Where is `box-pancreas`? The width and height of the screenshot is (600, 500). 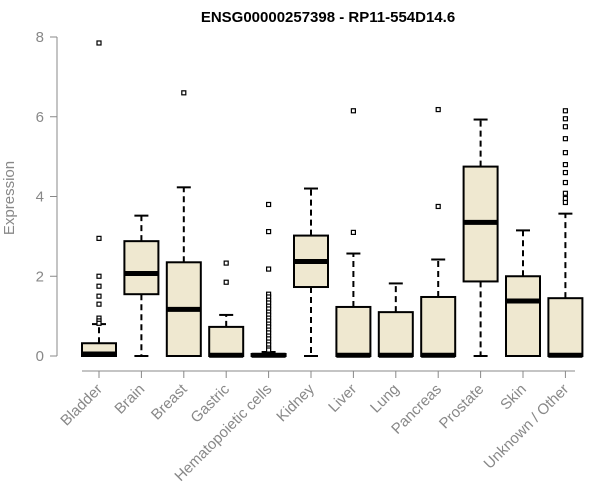 box-pancreas is located at coordinates (438, 232).